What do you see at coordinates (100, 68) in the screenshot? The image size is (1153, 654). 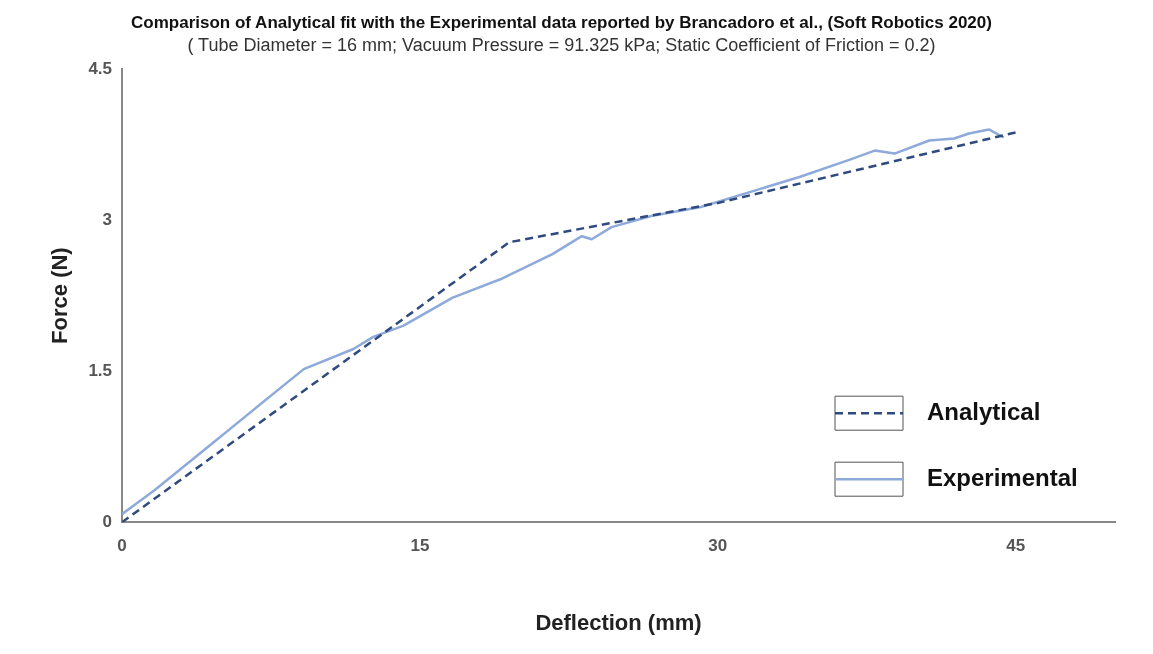 I see `y-tick-label: 4.5` at bounding box center [100, 68].